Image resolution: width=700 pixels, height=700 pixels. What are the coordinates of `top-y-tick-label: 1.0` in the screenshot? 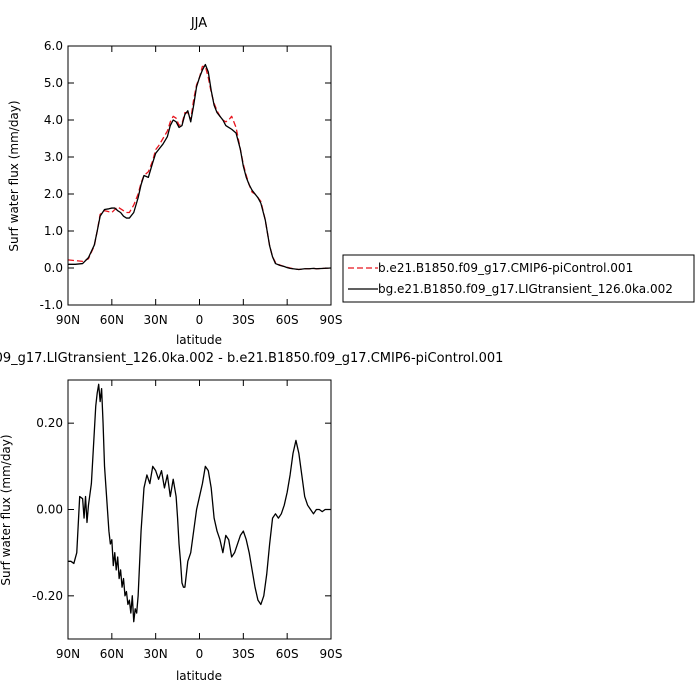 It's located at (53, 231).